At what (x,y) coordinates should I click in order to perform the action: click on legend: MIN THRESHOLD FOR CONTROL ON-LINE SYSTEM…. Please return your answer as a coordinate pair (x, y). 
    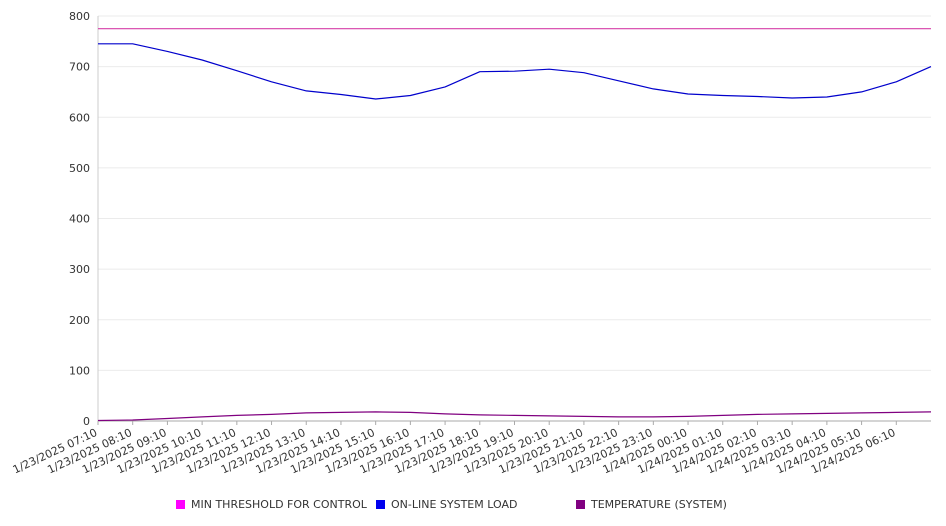
    Looking at the image, I should click on (473, 506).